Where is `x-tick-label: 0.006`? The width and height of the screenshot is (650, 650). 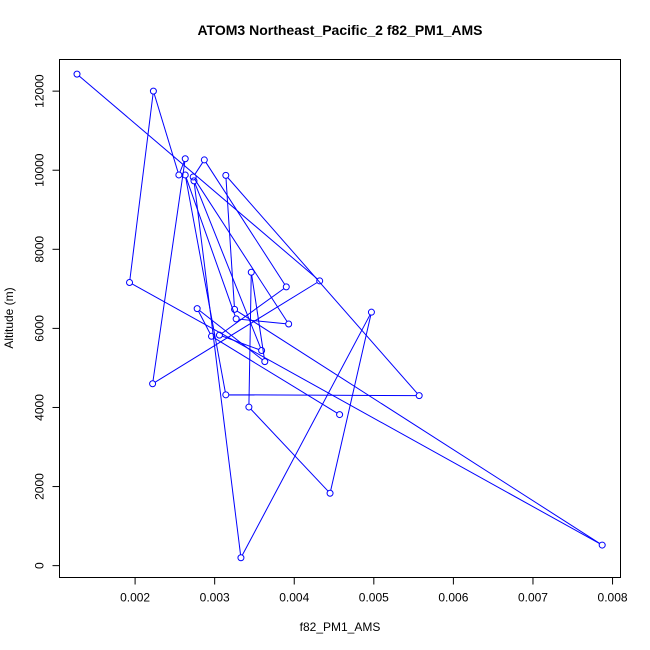
x-tick-label: 0.006 is located at coordinates (453, 598).